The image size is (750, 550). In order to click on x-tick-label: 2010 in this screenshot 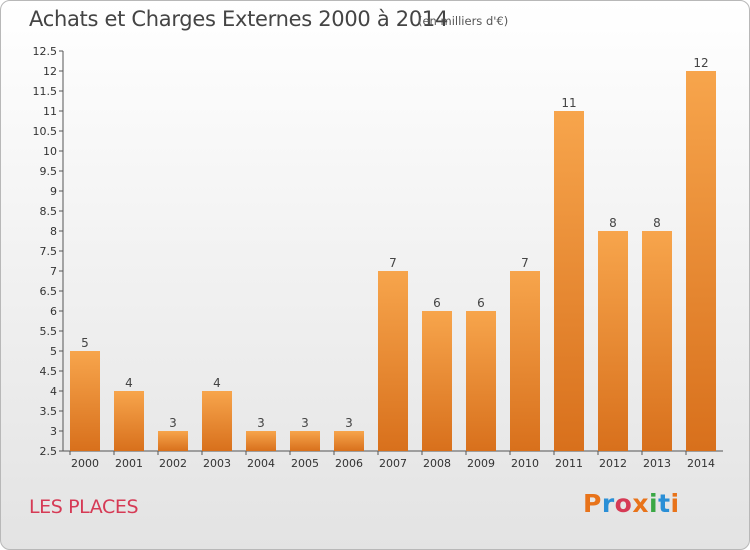, I will do `click(525, 463)`.